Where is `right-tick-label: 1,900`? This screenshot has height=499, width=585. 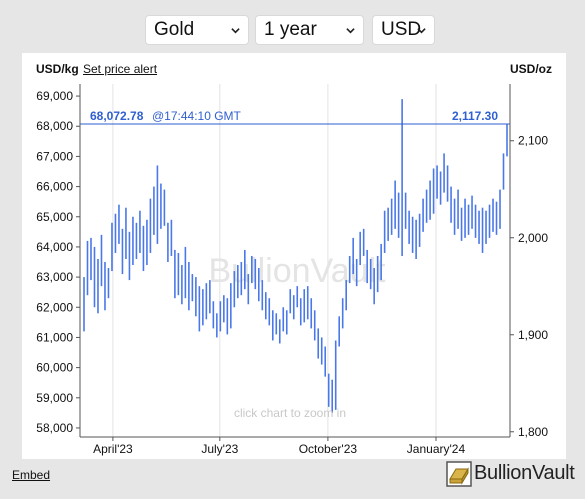
right-tick-label: 1,900 is located at coordinates (533, 335).